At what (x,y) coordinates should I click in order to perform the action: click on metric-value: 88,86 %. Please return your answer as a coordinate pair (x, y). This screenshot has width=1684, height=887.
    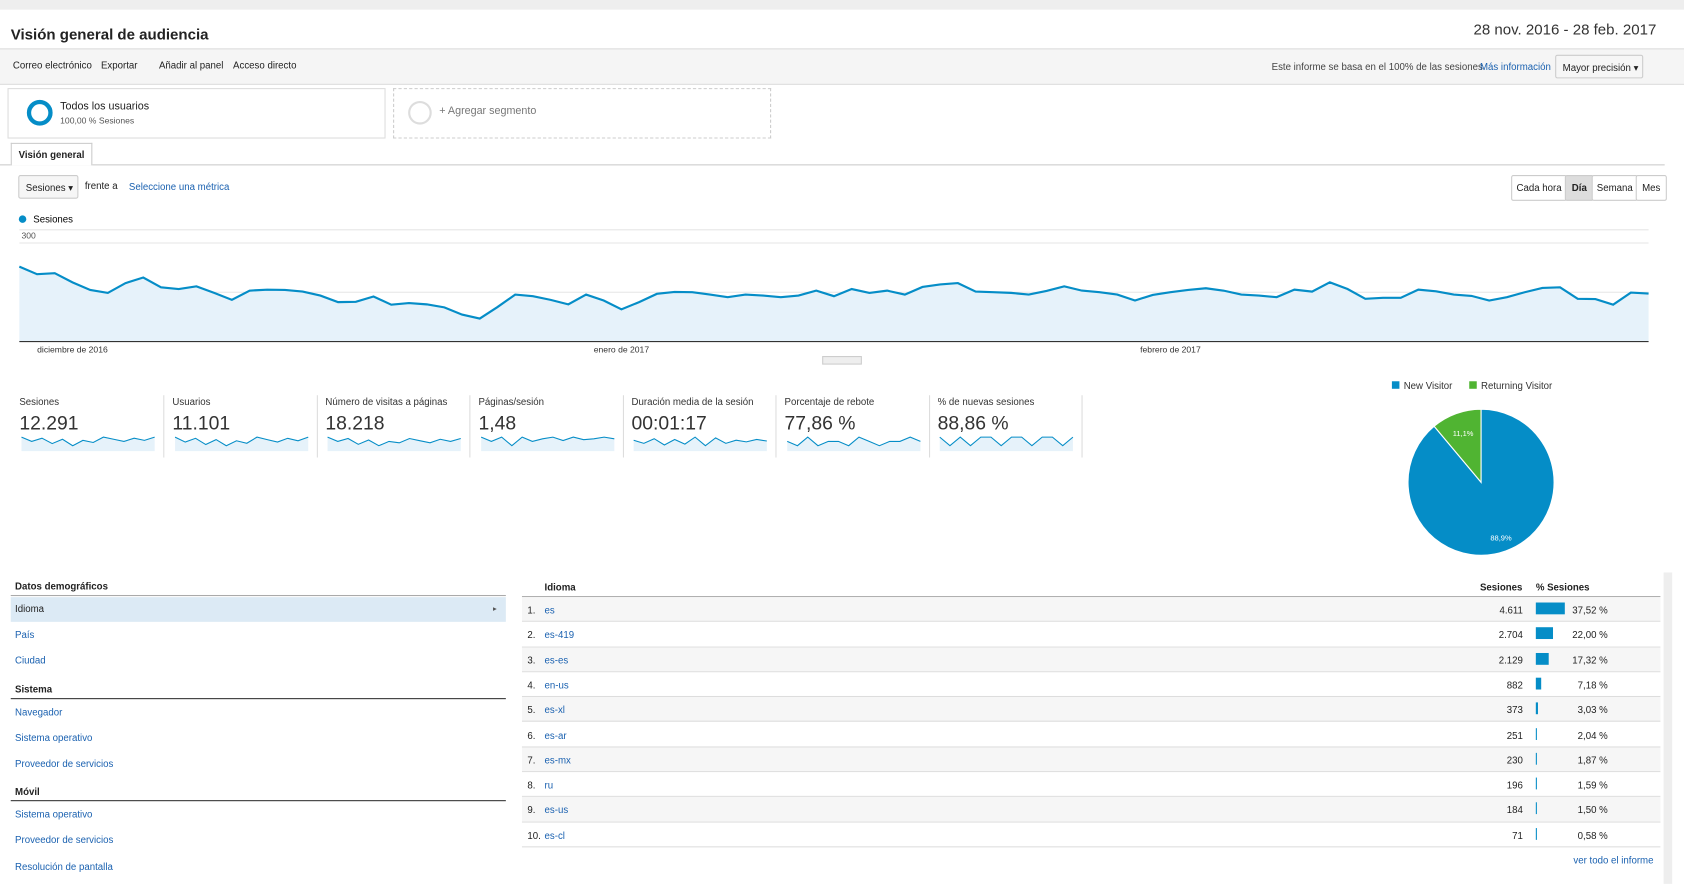
    Looking at the image, I should click on (973, 423).